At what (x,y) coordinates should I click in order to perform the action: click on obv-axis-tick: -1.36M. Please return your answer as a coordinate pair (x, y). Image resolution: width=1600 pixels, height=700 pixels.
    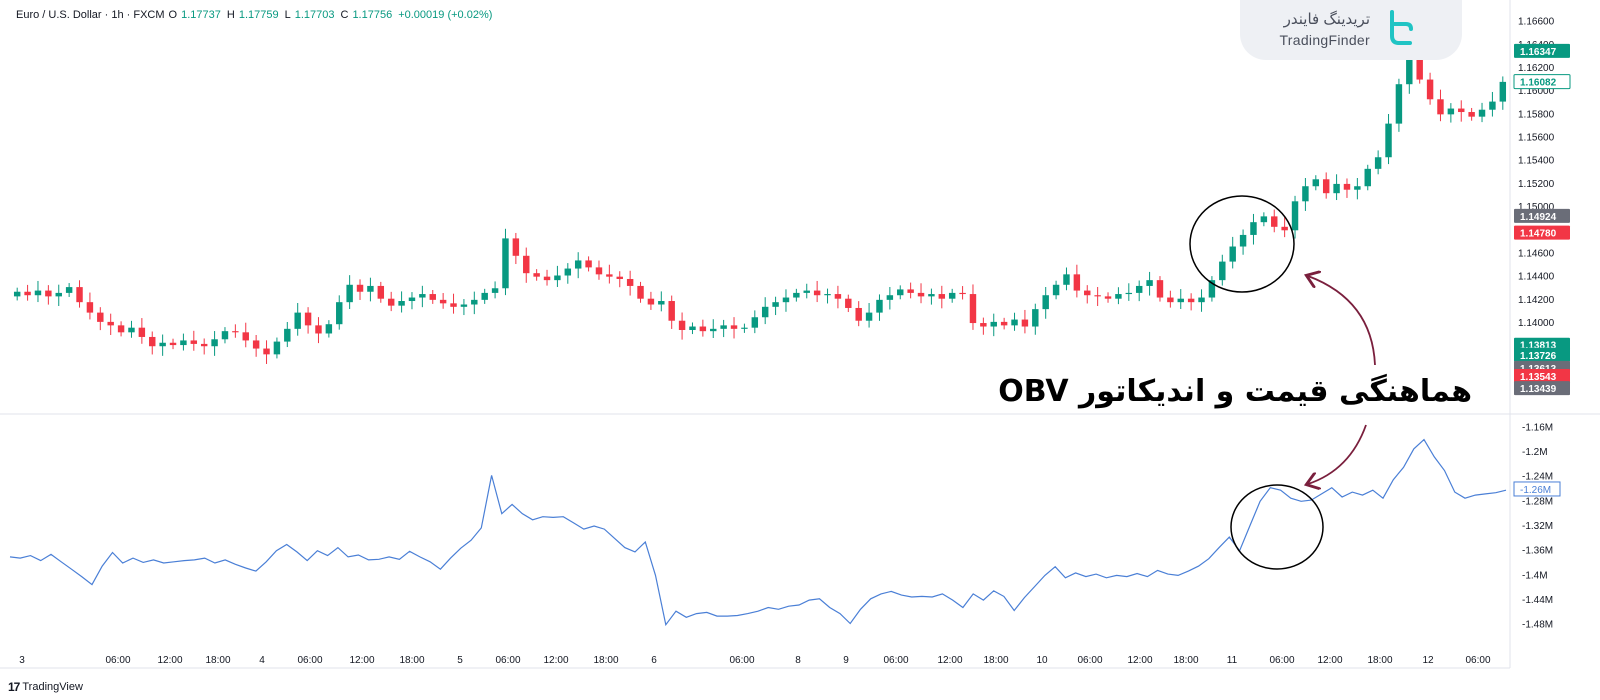
    Looking at the image, I should click on (1537, 551).